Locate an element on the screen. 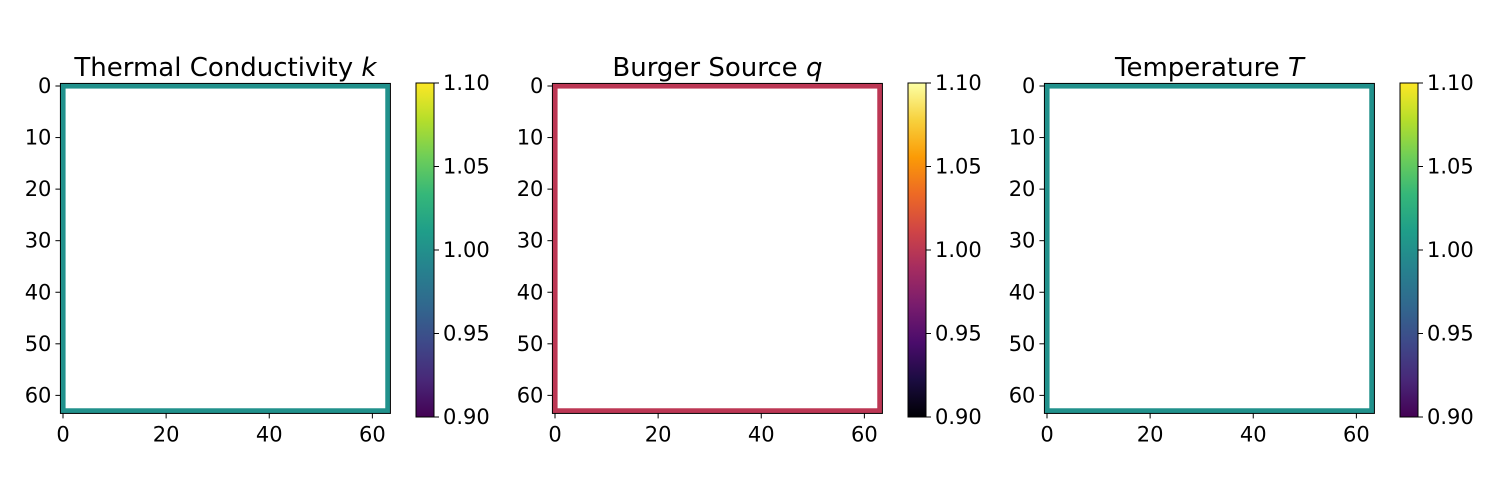 The width and height of the screenshot is (1500, 500). panel-title: Burger Source q is located at coordinates (717, 68).